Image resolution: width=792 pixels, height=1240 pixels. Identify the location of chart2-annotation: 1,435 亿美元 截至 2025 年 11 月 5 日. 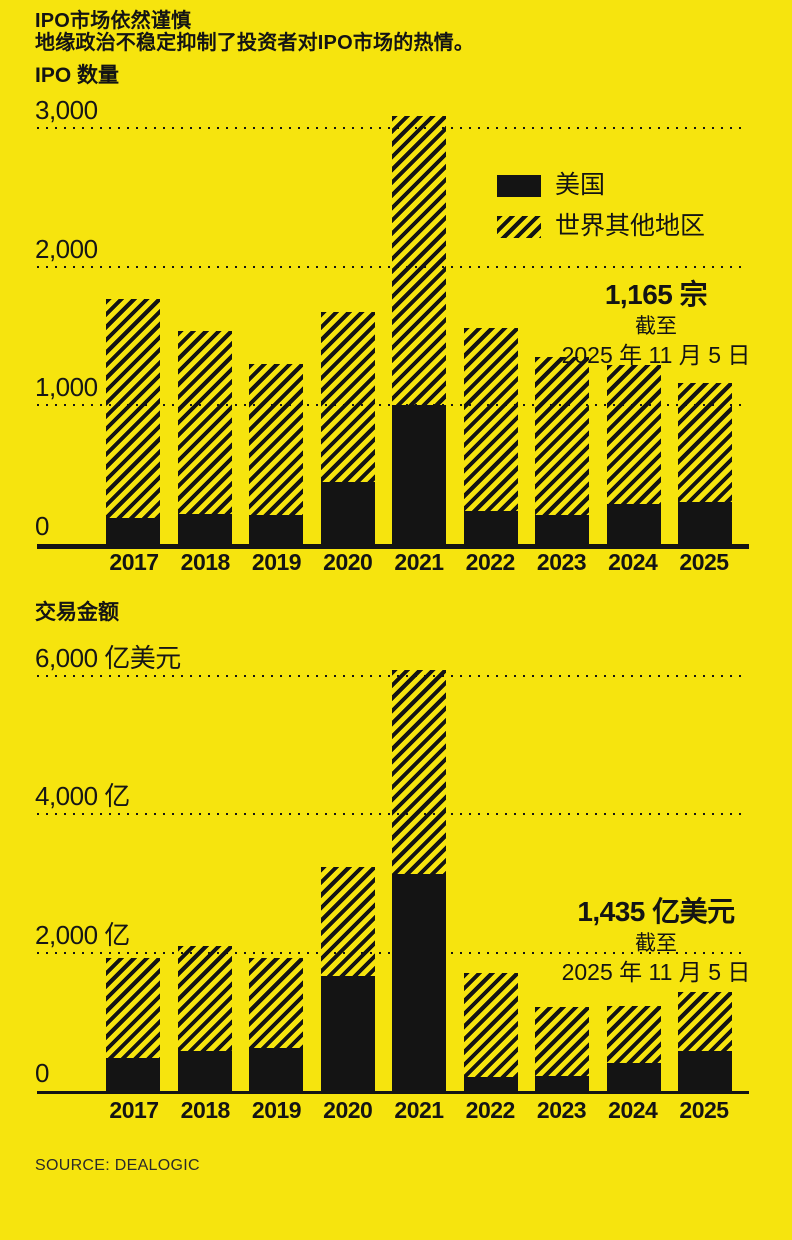
(656, 941).